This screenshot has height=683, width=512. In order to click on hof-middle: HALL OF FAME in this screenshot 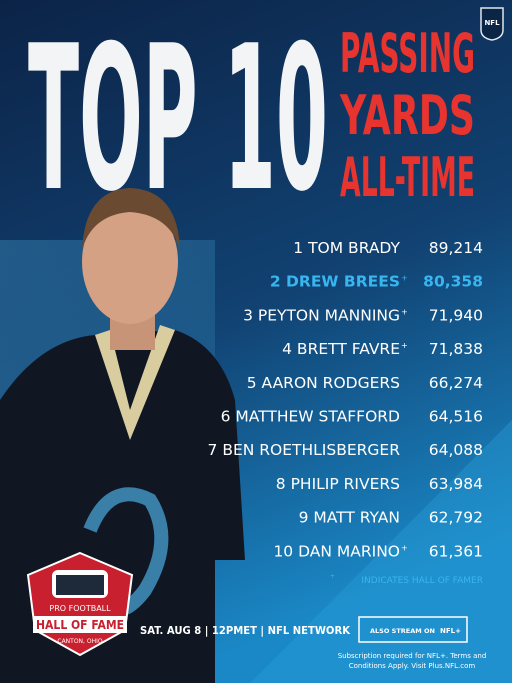, I will do `click(80, 625)`.